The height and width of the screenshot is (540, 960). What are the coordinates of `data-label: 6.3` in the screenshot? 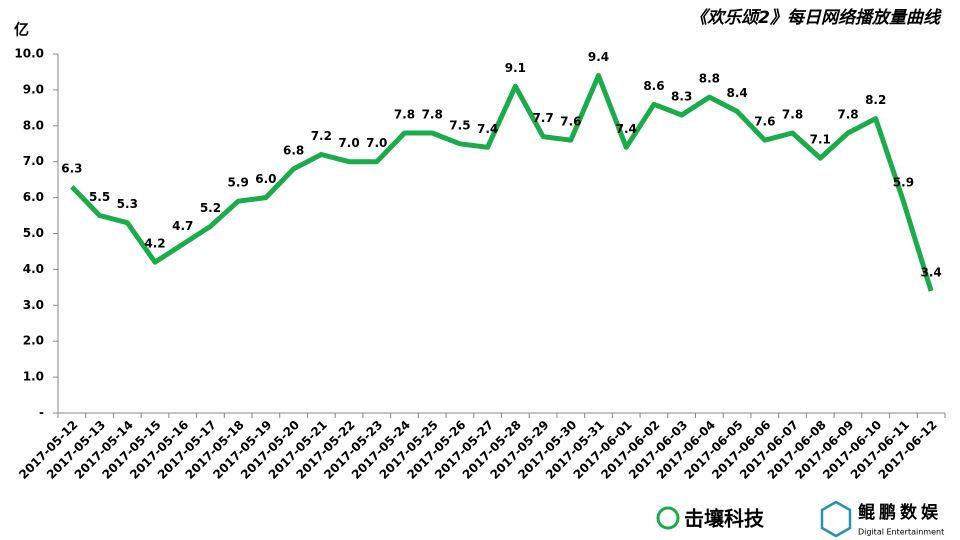 It's located at (71, 168).